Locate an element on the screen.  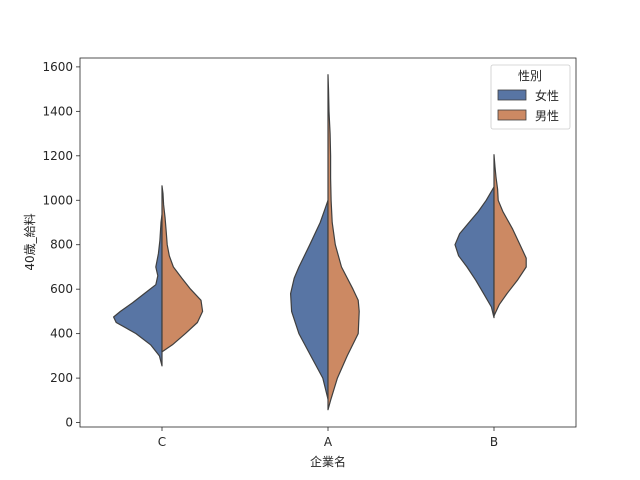
y-tick-label-800: 800 is located at coordinates (61, 245).